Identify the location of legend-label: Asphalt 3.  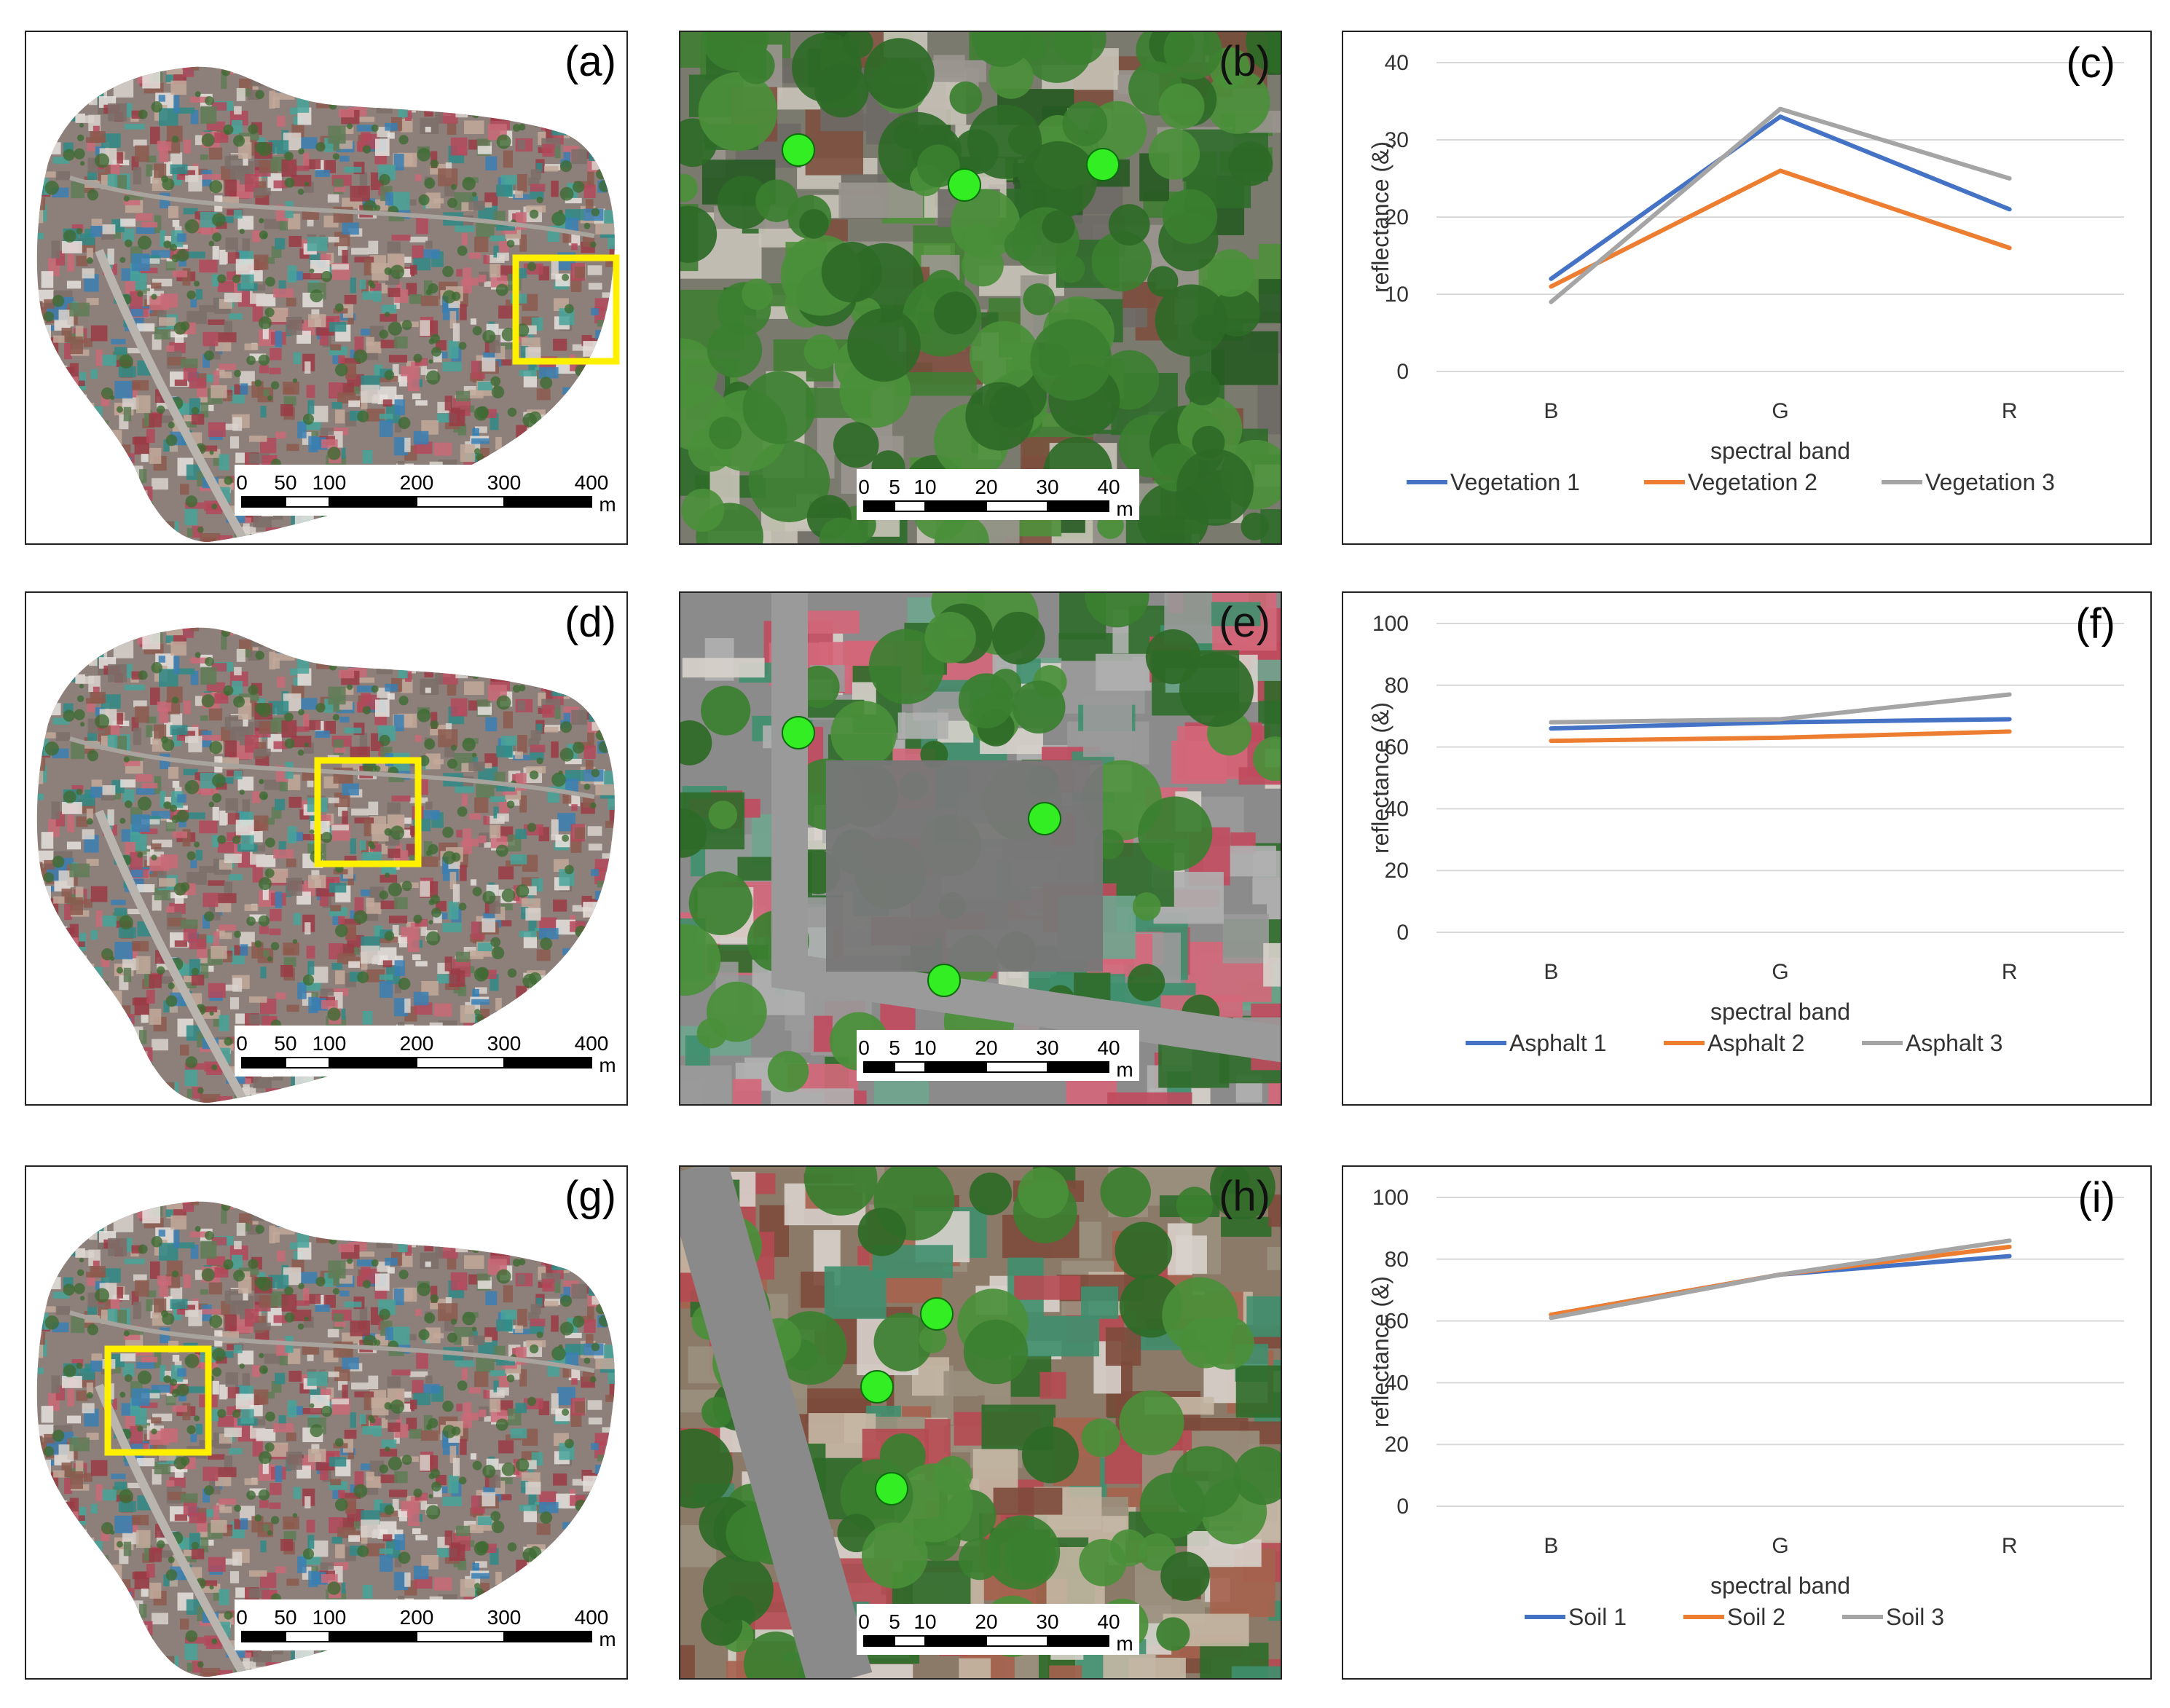
(1954, 1043).